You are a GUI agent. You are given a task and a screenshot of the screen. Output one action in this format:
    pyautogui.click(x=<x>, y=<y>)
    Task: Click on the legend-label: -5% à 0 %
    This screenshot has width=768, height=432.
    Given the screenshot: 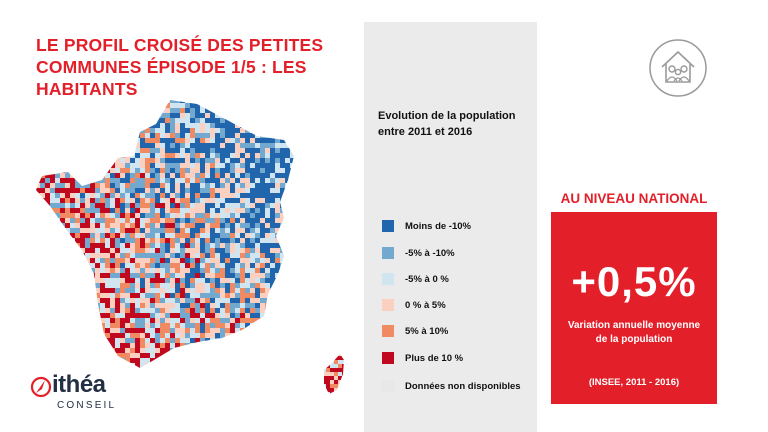 What is the action you would take?
    pyautogui.click(x=427, y=279)
    